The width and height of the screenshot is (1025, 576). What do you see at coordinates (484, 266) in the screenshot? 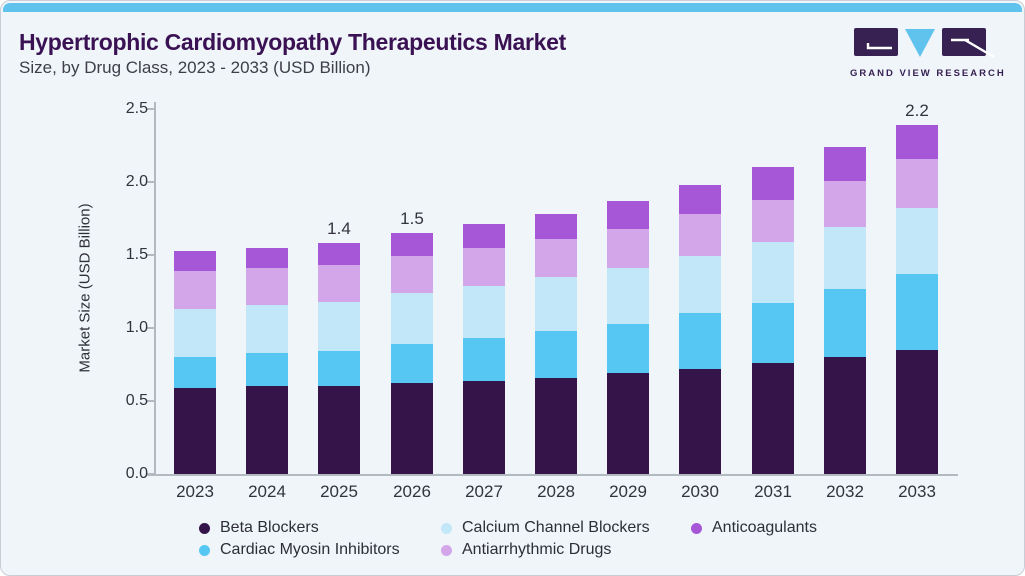
I see `bar-segment-2027-antiarrhythmic-drugs` at bounding box center [484, 266].